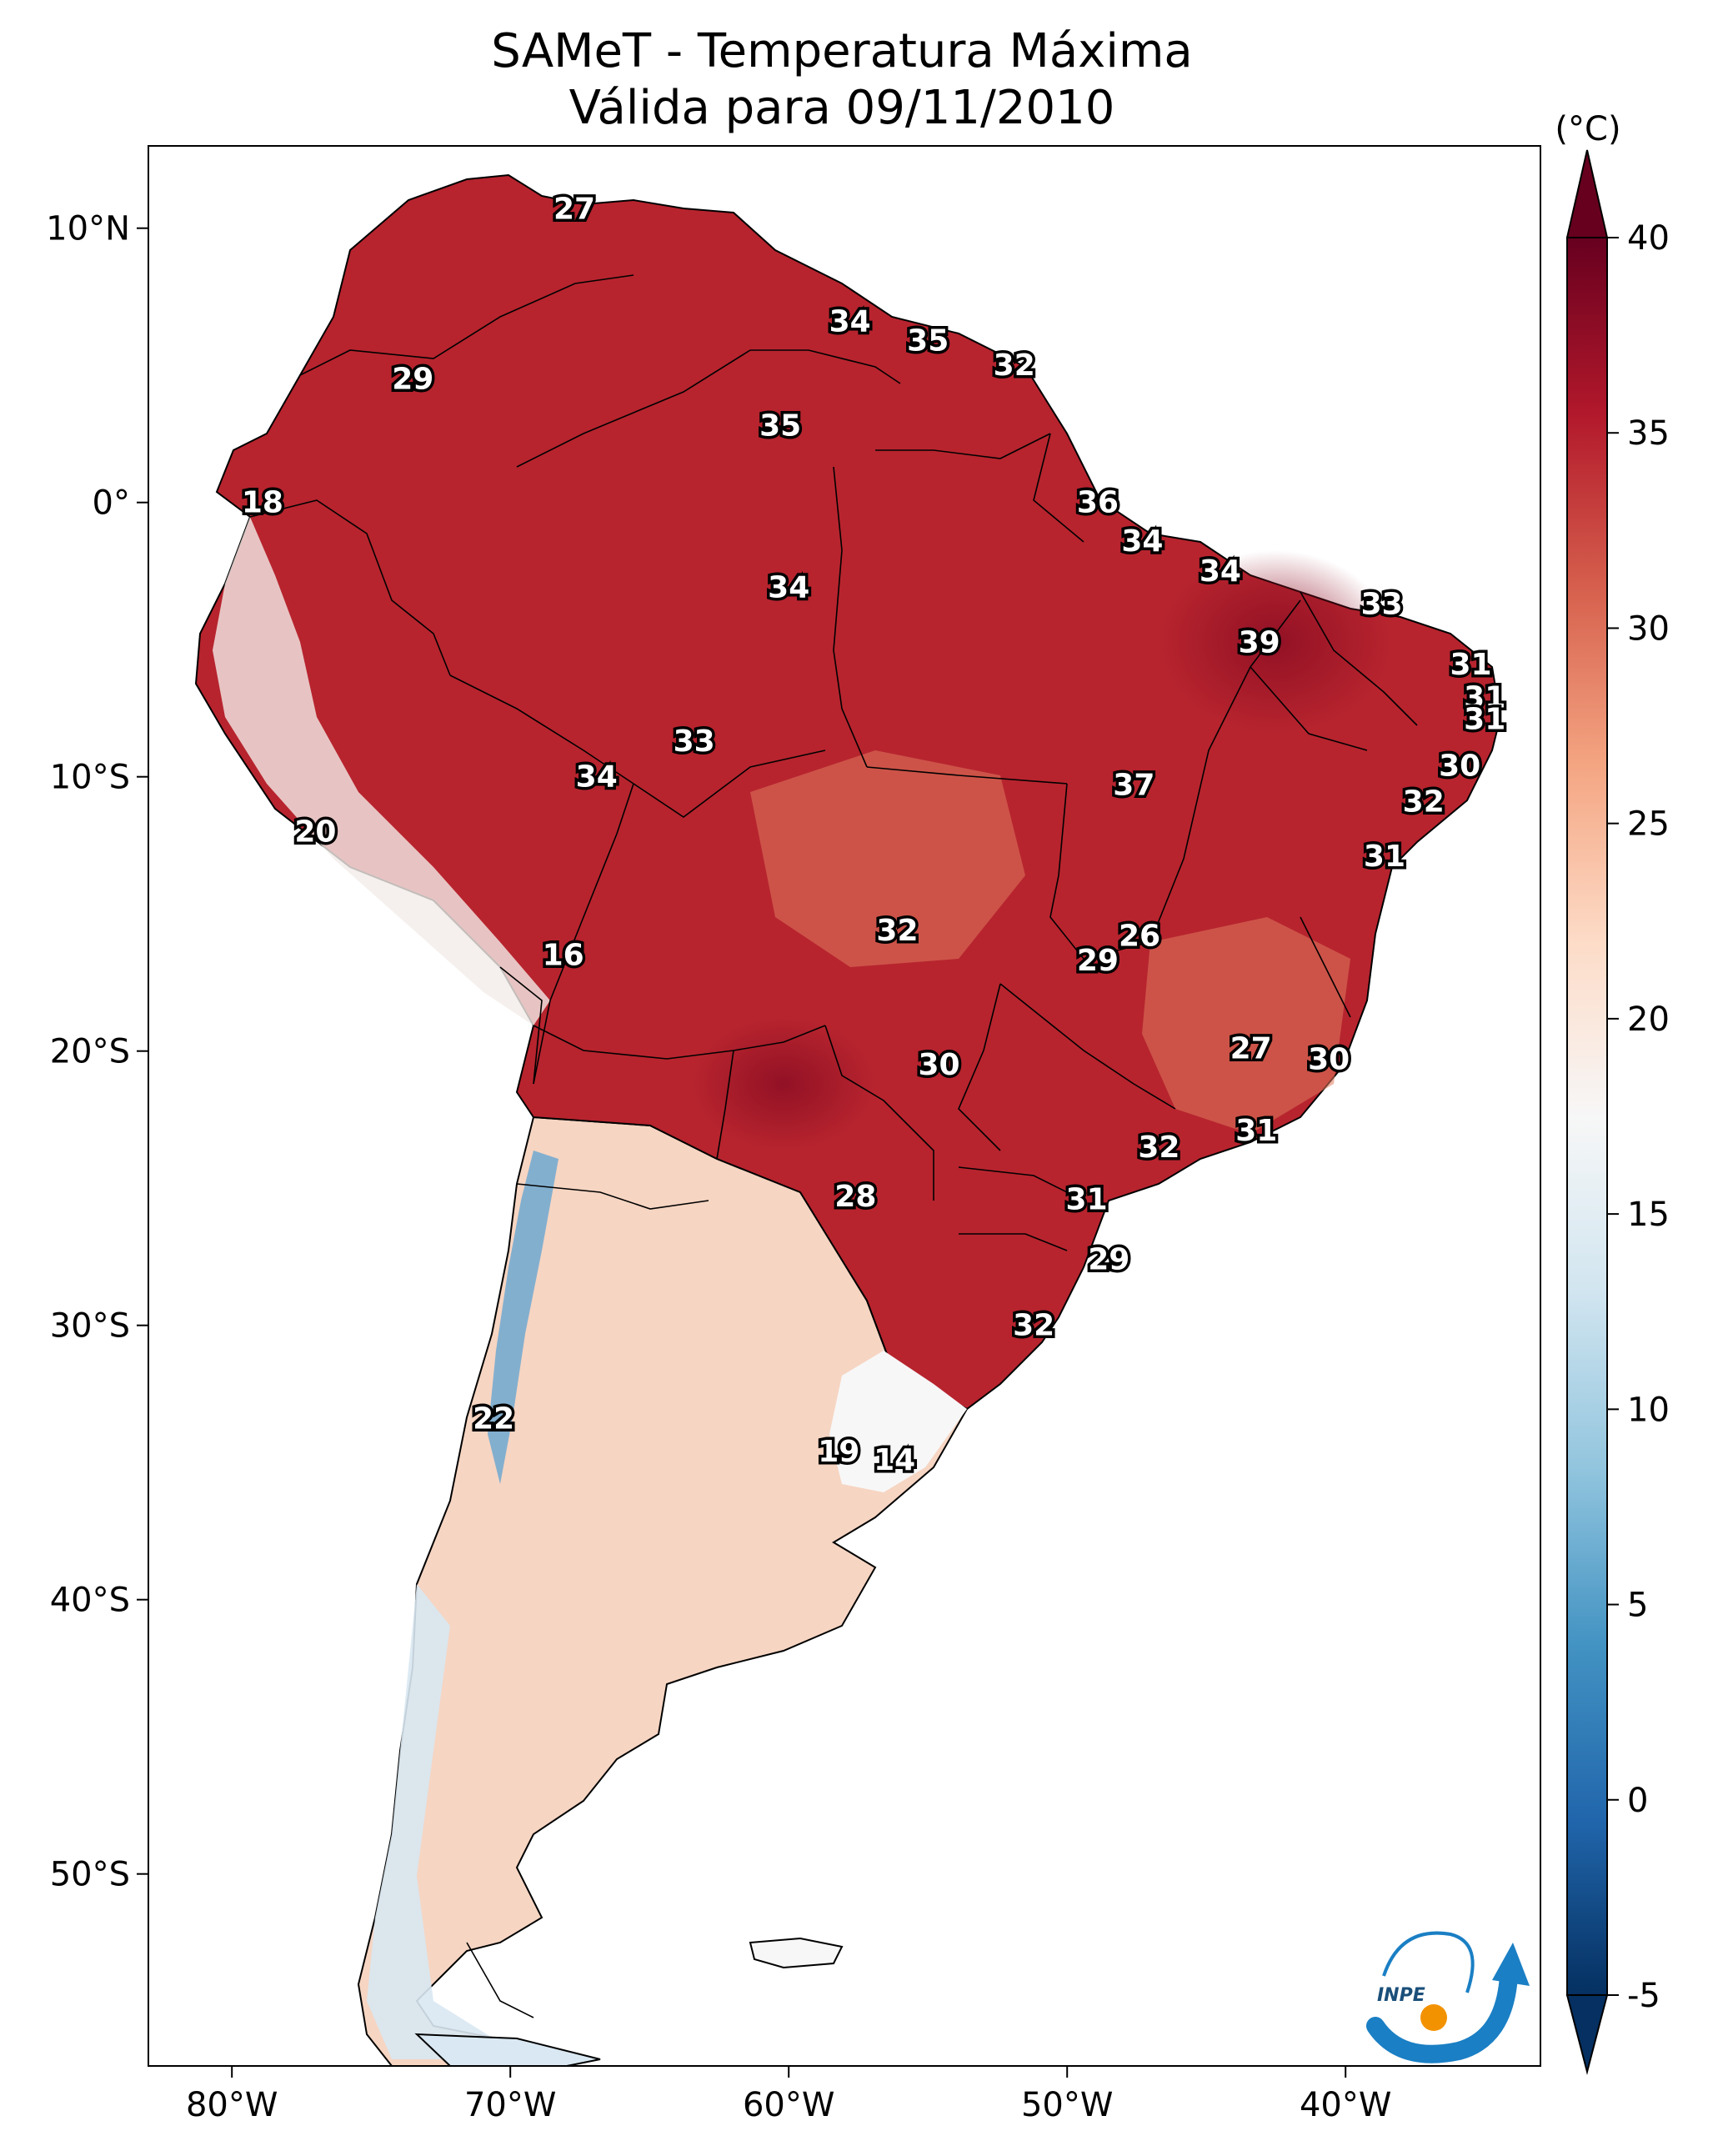 The width and height of the screenshot is (1723, 2156). What do you see at coordinates (90, 778) in the screenshot?
I see `y-tick-label: 10°S` at bounding box center [90, 778].